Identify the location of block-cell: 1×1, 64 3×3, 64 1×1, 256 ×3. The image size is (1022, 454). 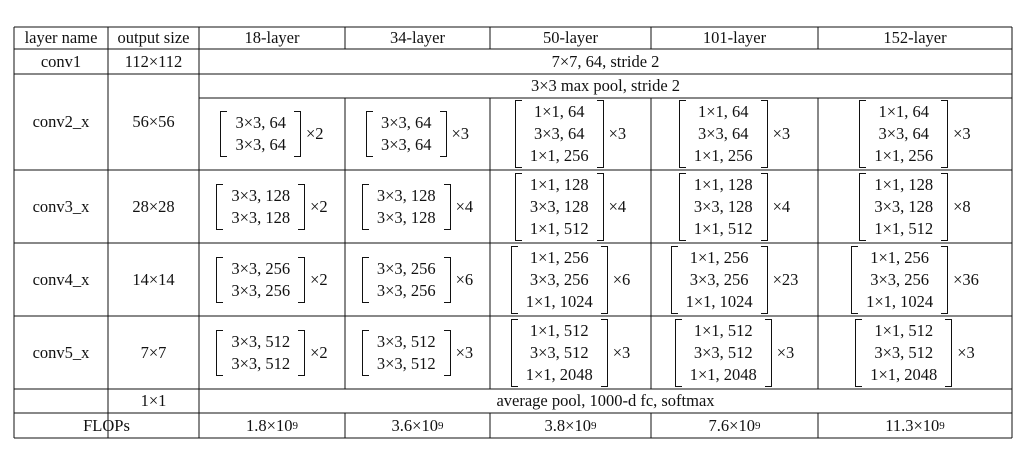
(734, 134).